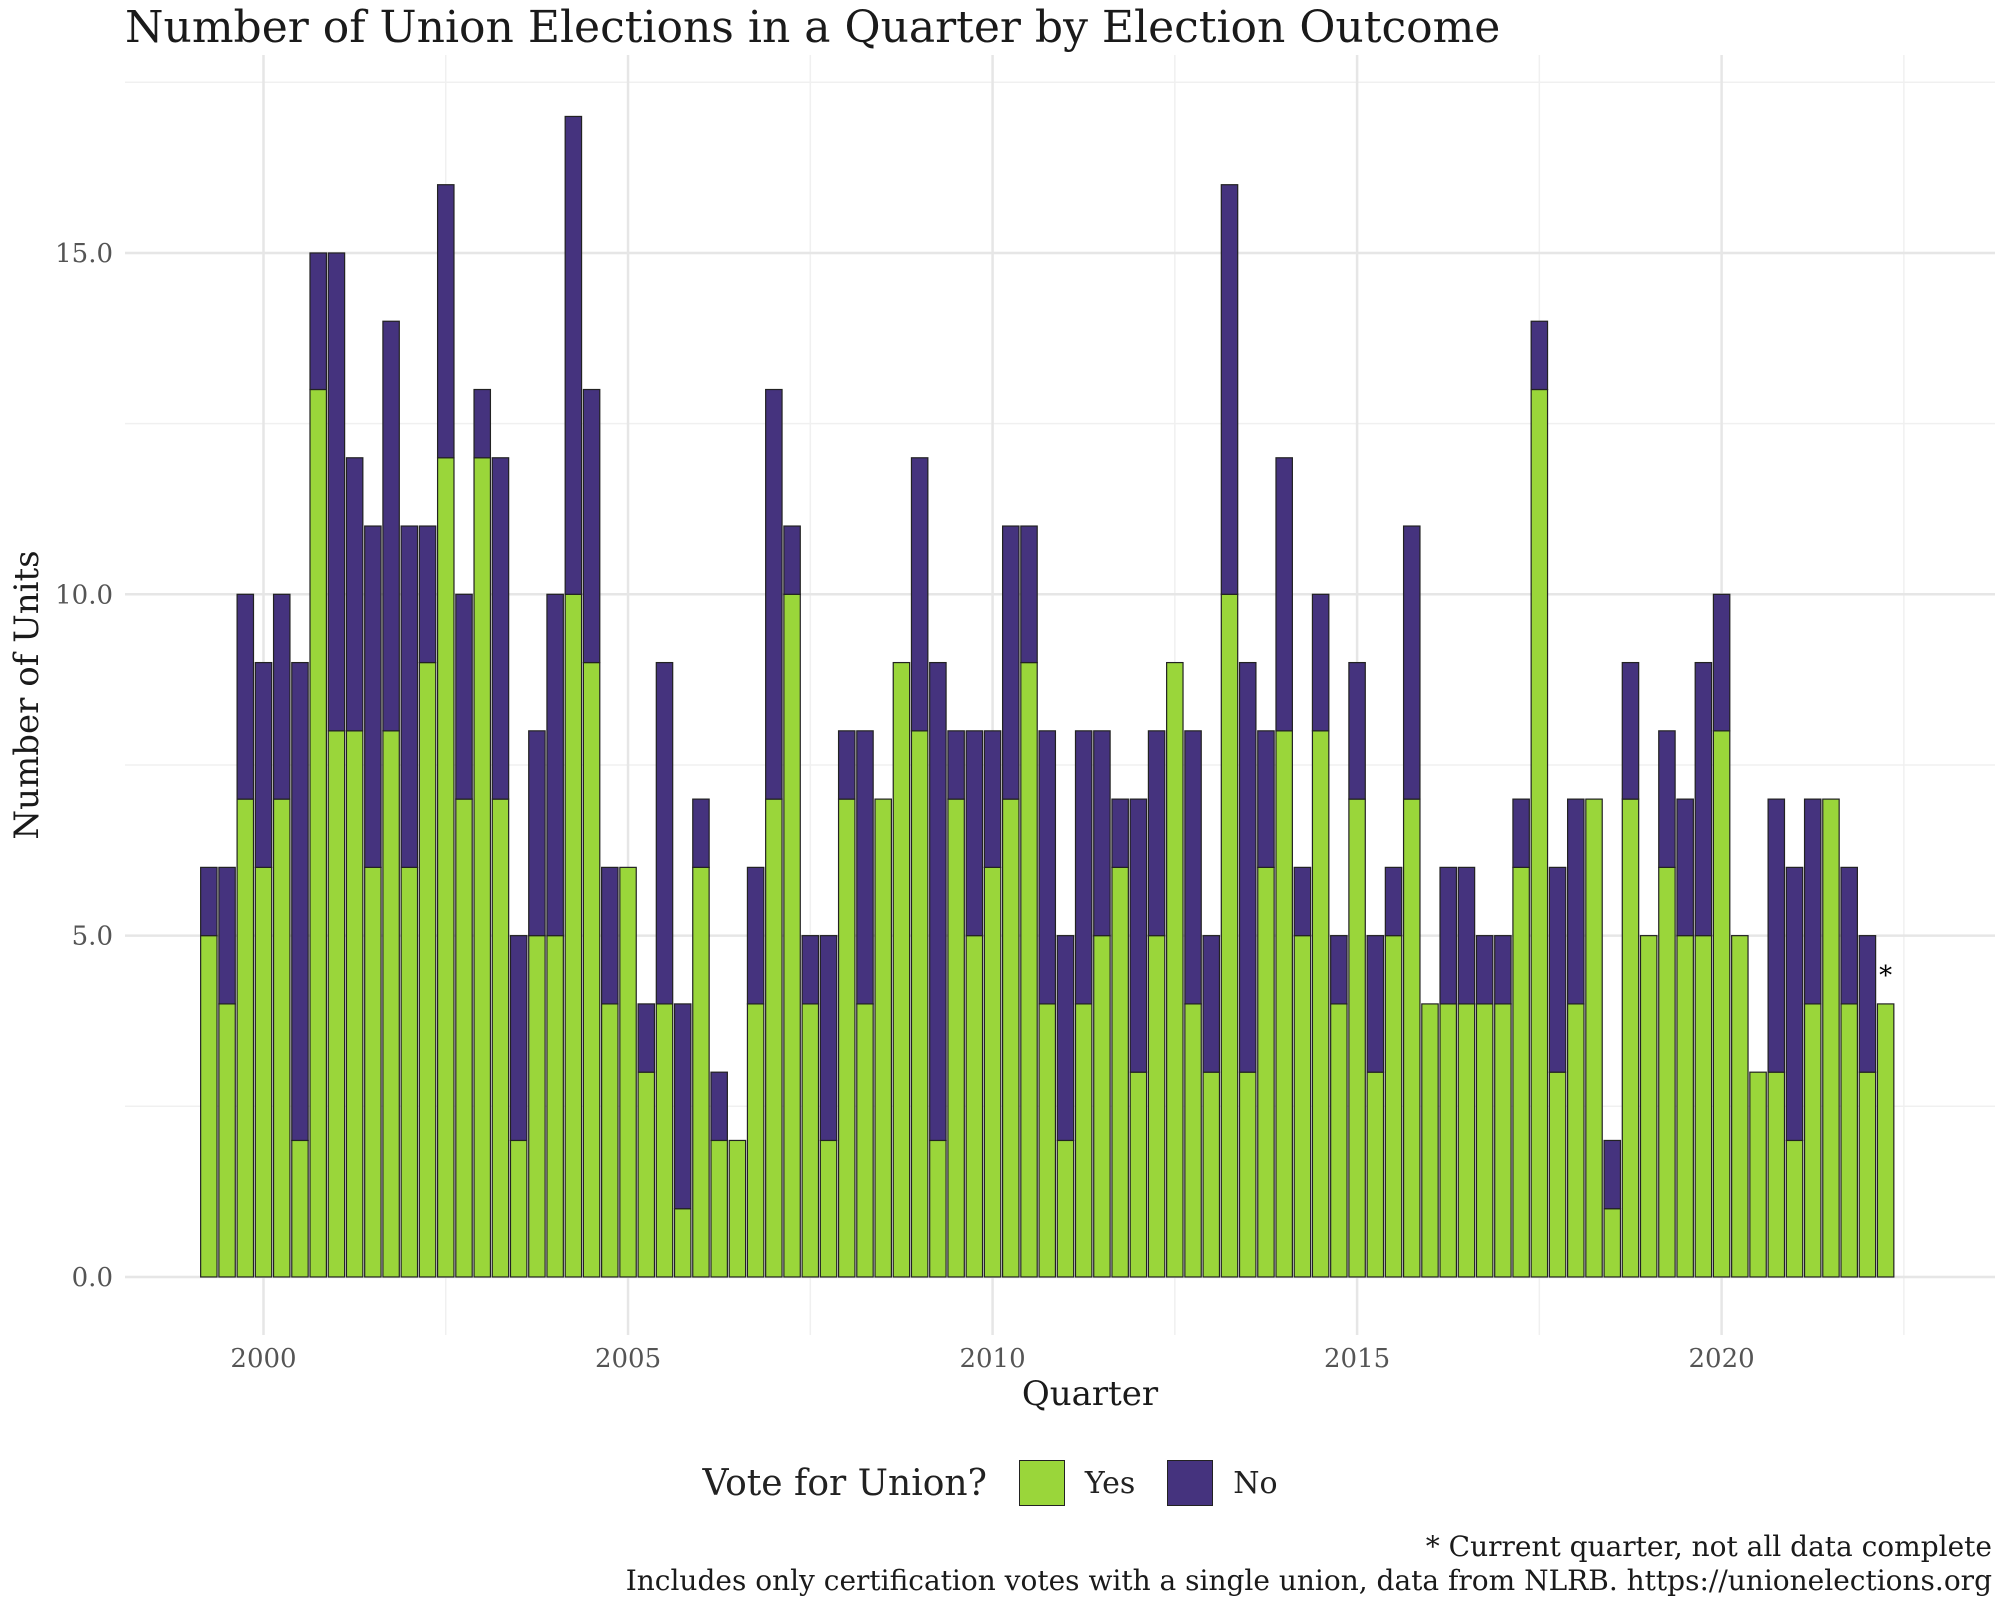 Image resolution: width=2000 pixels, height=1600 pixels. What do you see at coordinates (1255, 1483) in the screenshot?
I see `legend-label-no: No` at bounding box center [1255, 1483].